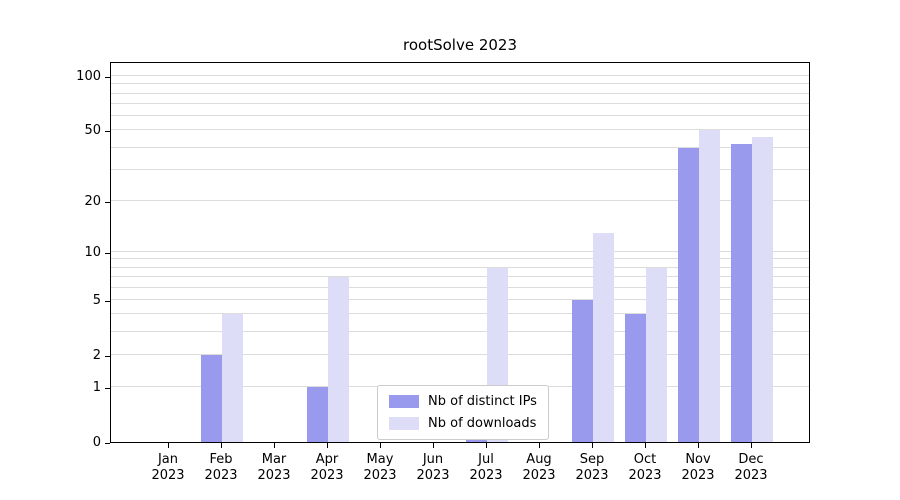 This screenshot has width=900, height=500. What do you see at coordinates (486, 459) in the screenshot?
I see `x-tick-month: Jul` at bounding box center [486, 459].